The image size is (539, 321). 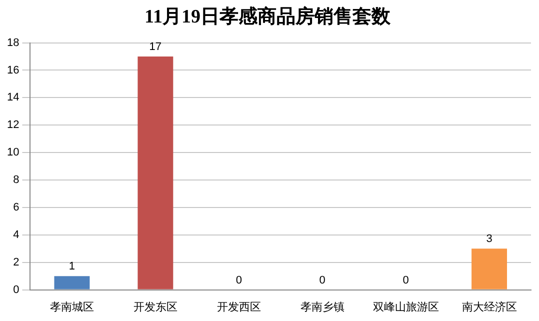 I want to click on y-tick-label: 2, so click(x=16, y=262).